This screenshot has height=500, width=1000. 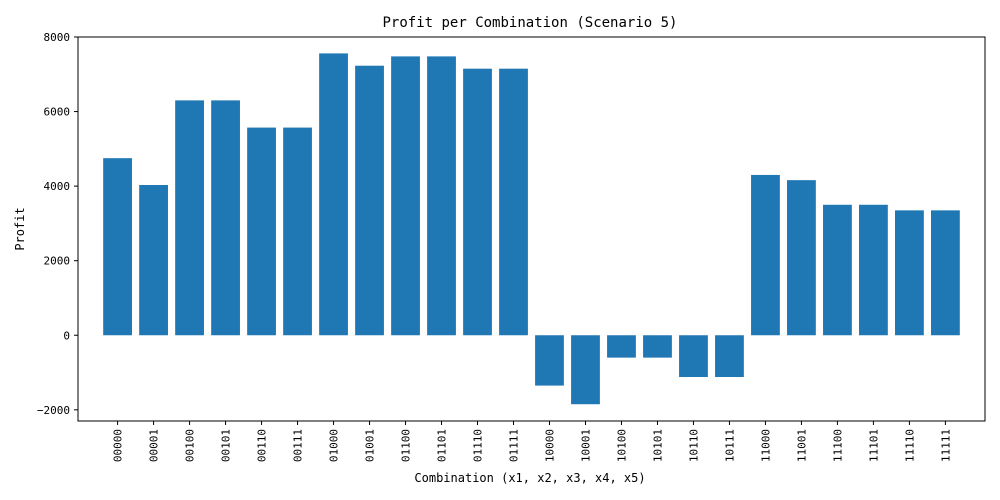 What do you see at coordinates (118, 445) in the screenshot?
I see `x-tick-label: 00000` at bounding box center [118, 445].